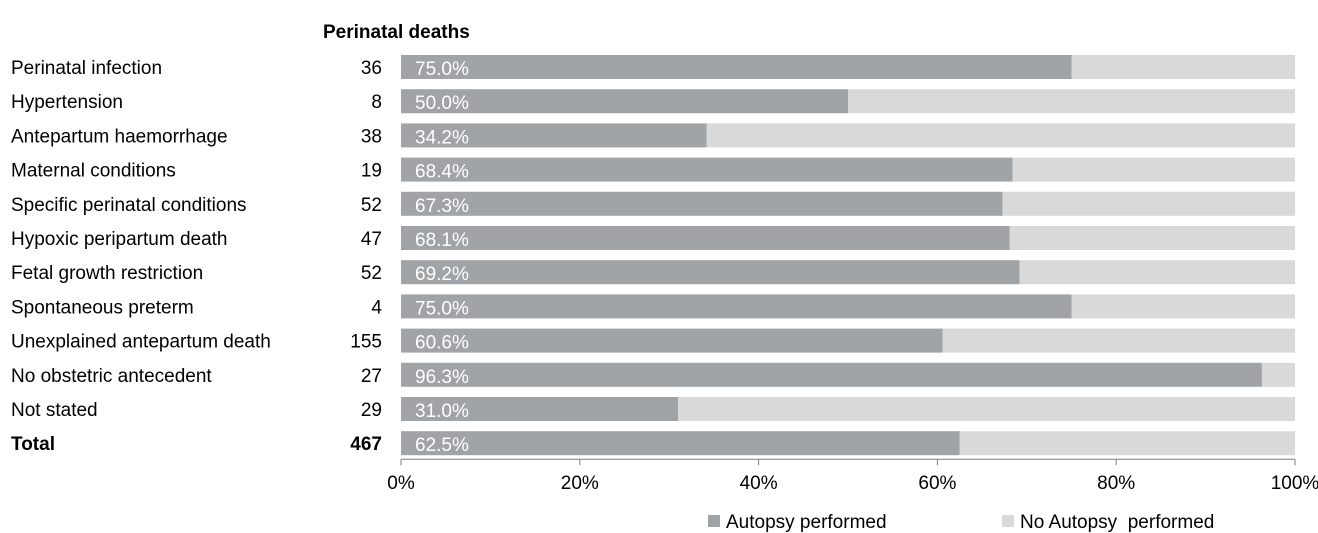 The width and height of the screenshot is (1318, 533). Describe the element at coordinates (401, 483) in the screenshot. I see `x-tick-label: 0%` at that location.